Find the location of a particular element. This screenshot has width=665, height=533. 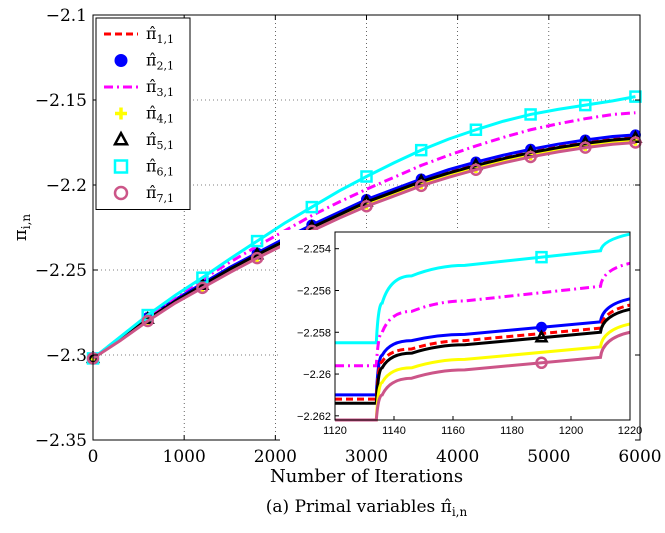

legend-label: π̂3,1 is located at coordinates (160, 88).